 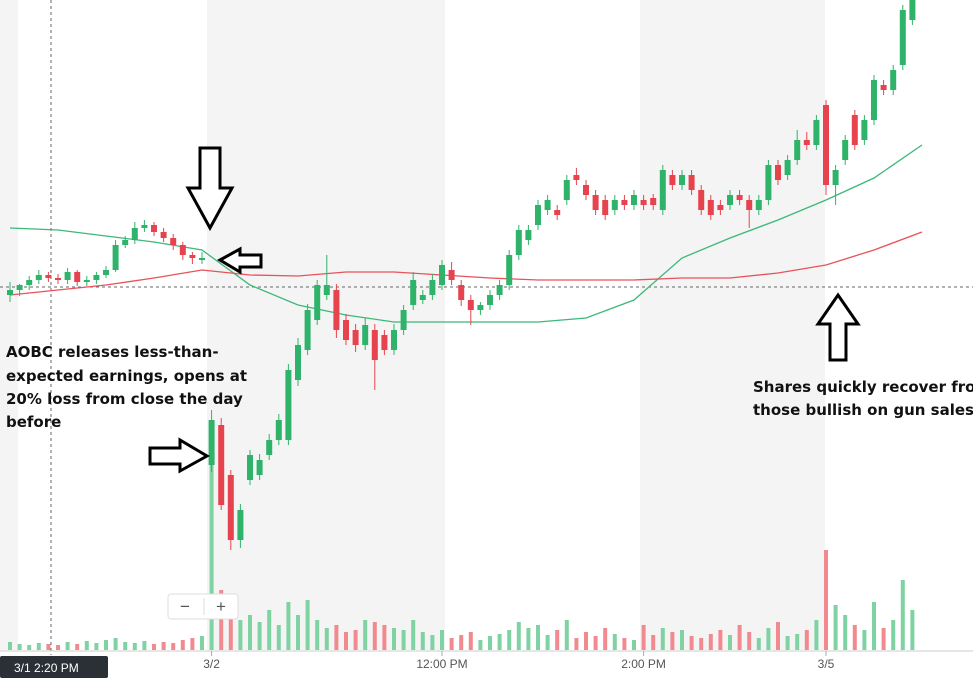 I want to click on x-tick-label: 3/5, so click(x=826, y=664).